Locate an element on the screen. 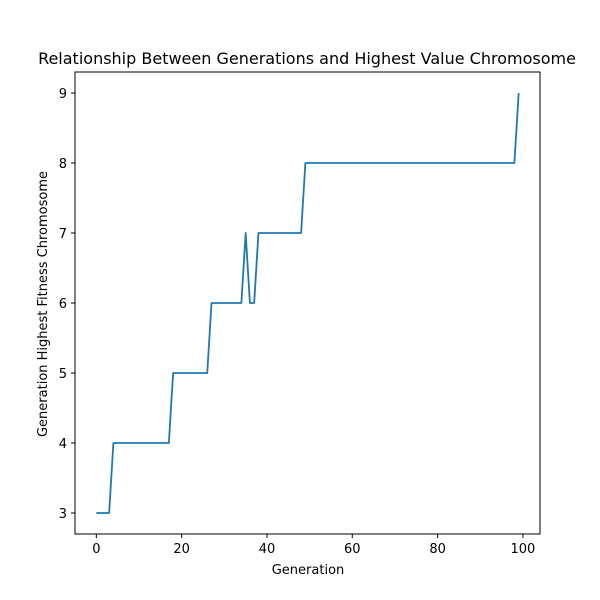  y-tick-label: 3 is located at coordinates (63, 514).